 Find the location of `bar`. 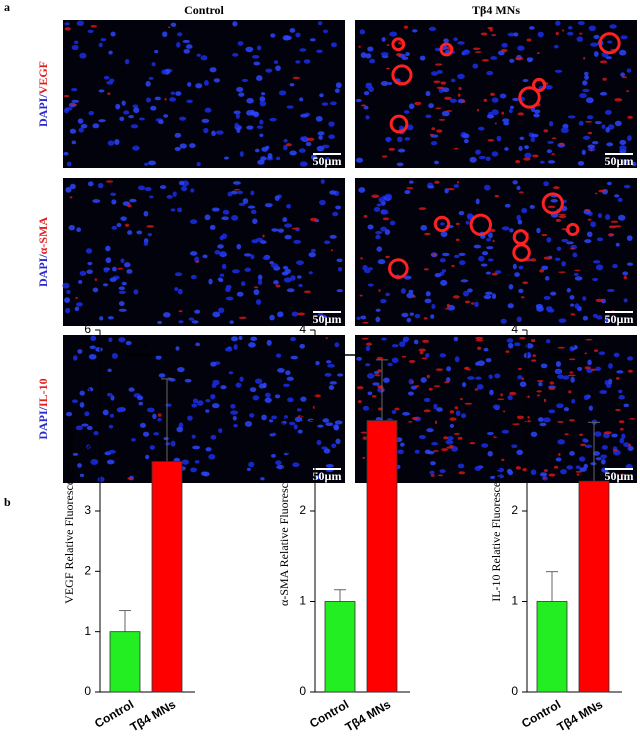

bar is located at coordinates (552, 647).